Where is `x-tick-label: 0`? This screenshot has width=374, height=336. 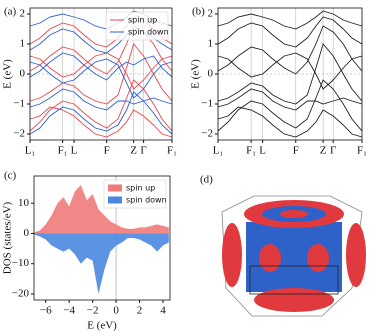
x-tick-label: 0 is located at coordinates (116, 311).